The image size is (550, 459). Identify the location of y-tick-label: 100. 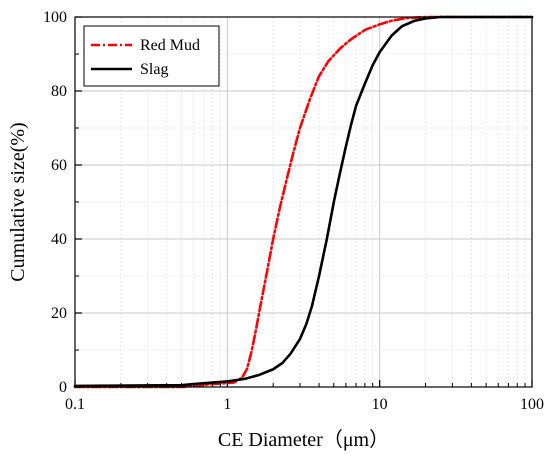
(55, 17).